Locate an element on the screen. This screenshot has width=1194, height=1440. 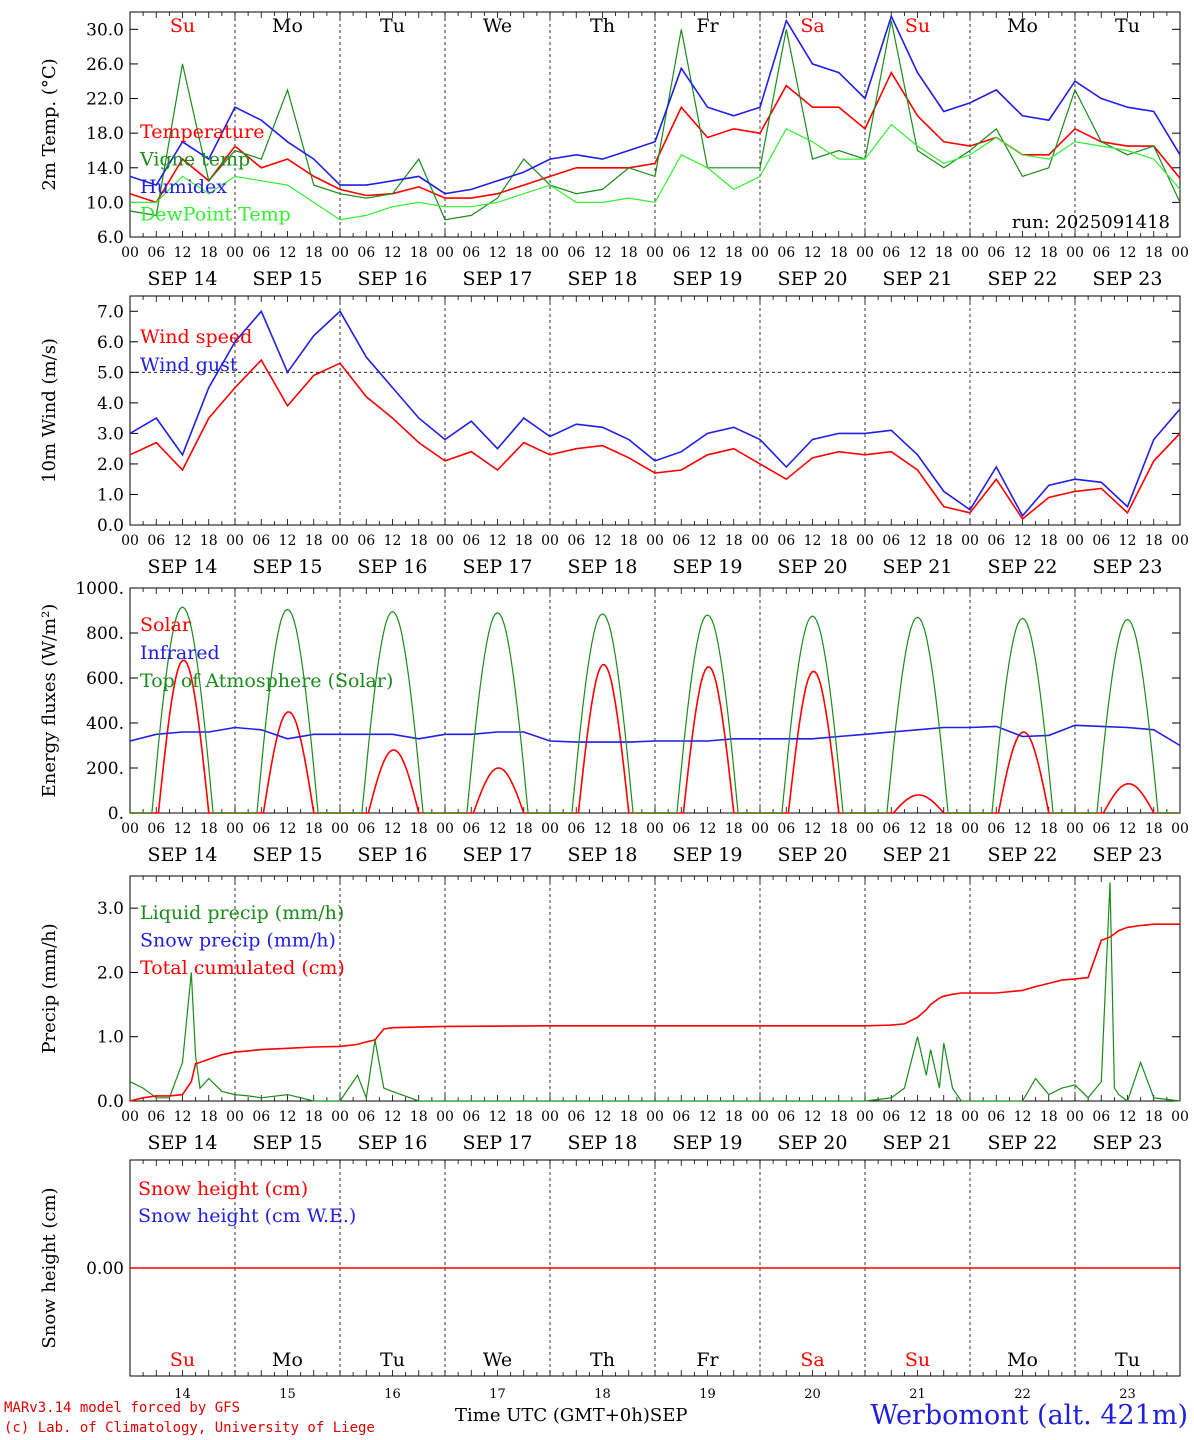
date-label: SEP 17 is located at coordinates (498, 279).